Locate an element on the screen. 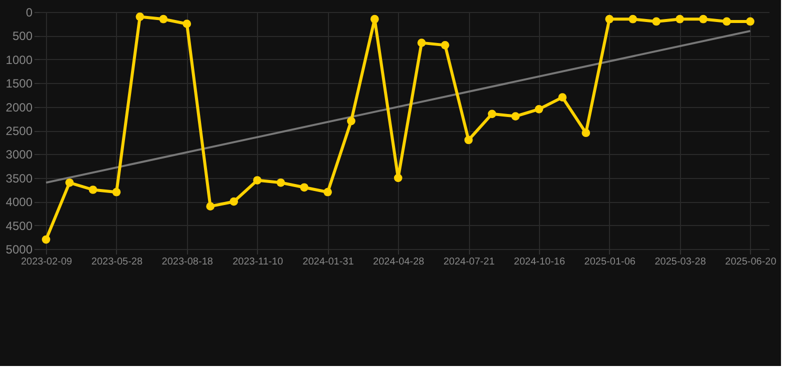 This screenshot has width=790, height=384. x-tick-label: 2024-01-31 is located at coordinates (328, 262).